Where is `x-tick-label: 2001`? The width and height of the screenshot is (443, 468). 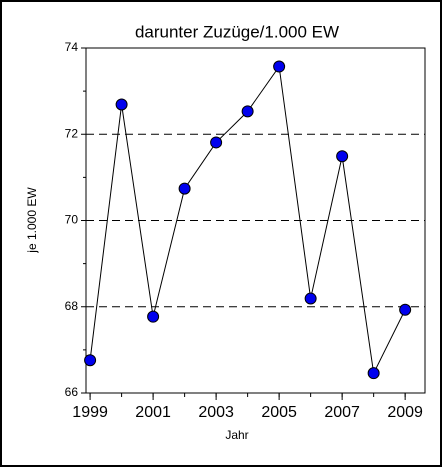
x-tick-label: 2001 is located at coordinates (153, 412).